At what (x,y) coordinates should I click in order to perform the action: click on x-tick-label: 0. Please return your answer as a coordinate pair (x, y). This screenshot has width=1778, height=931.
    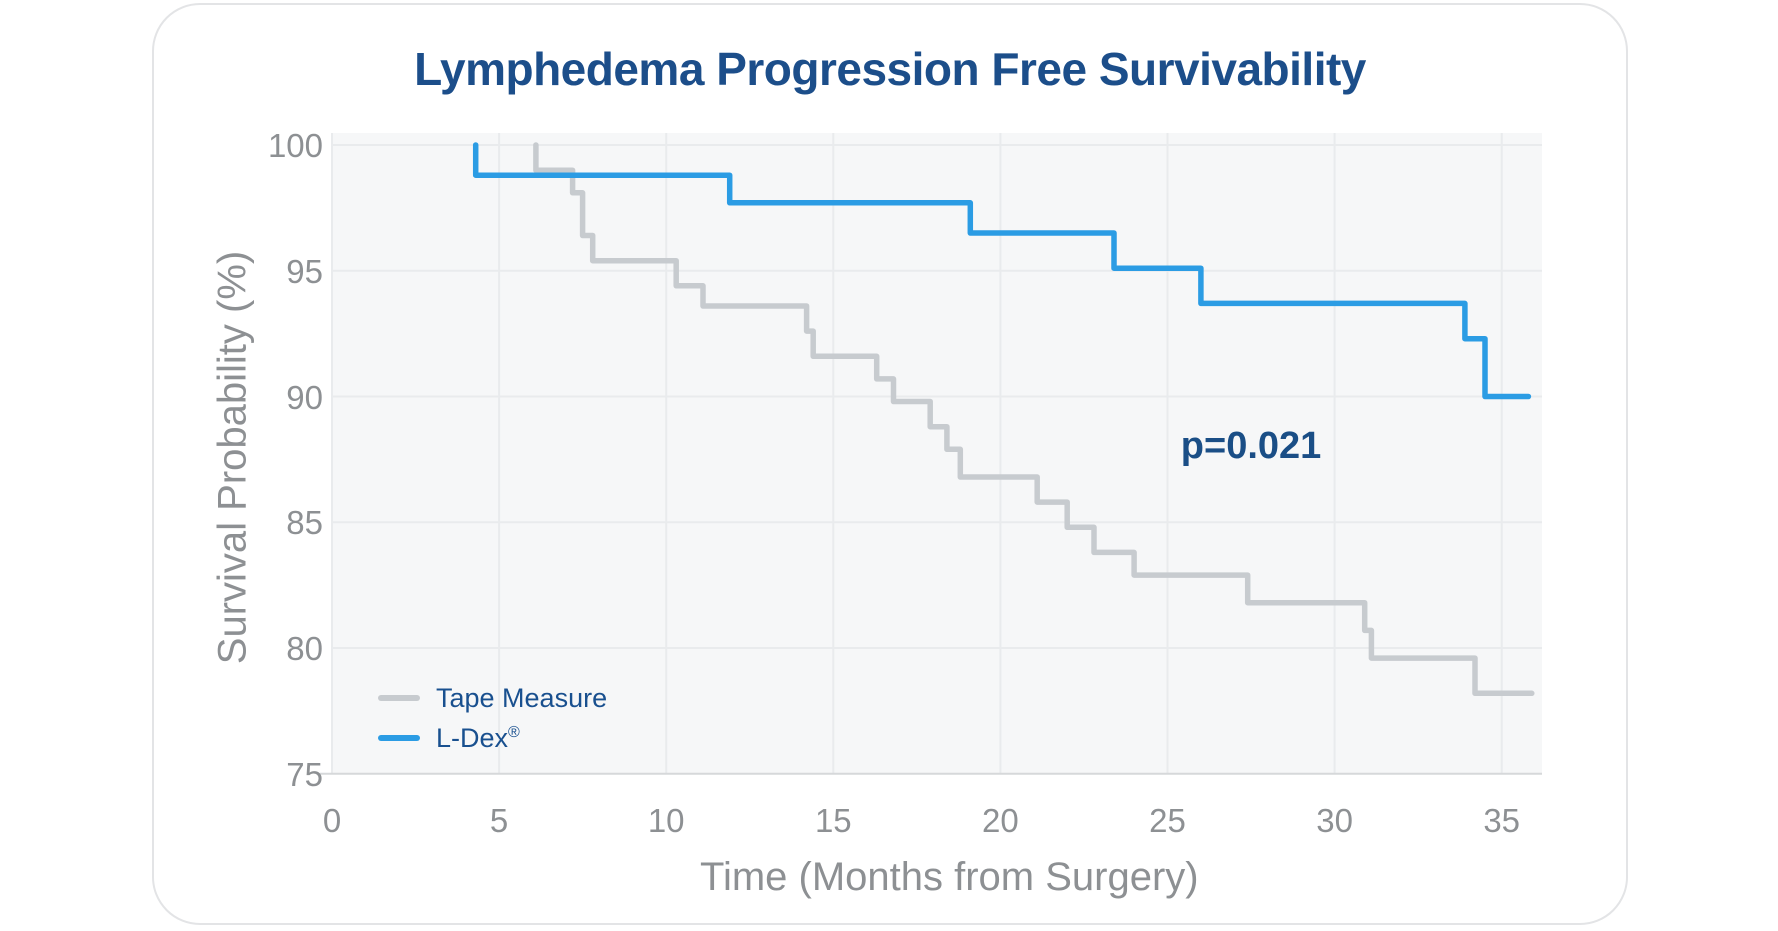
    Looking at the image, I should click on (332, 820).